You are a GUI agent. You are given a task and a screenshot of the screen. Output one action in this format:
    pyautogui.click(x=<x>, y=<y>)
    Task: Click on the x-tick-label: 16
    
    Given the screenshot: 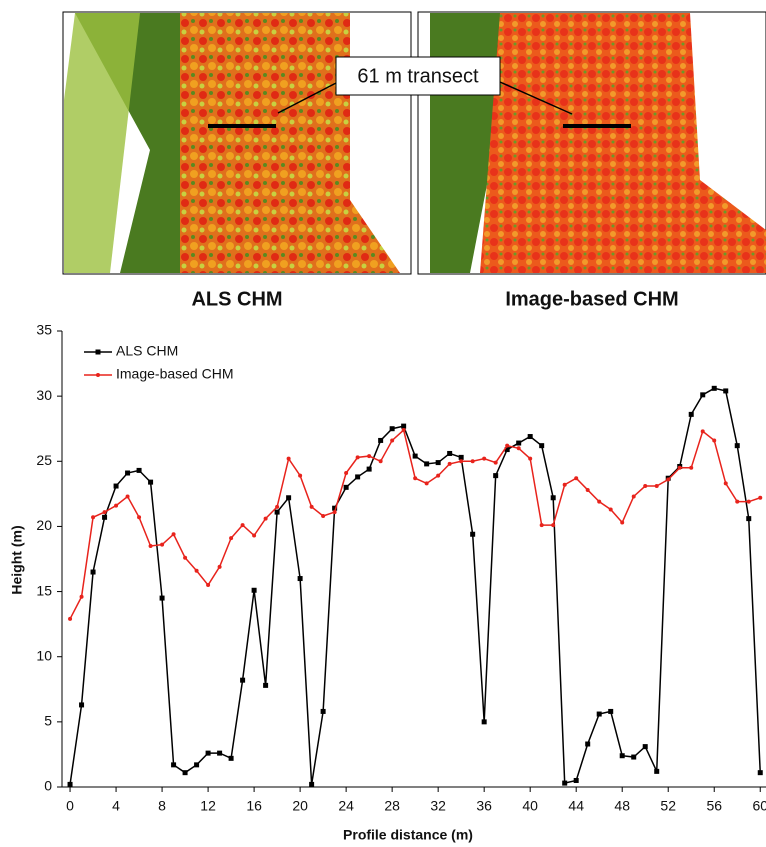 What is the action you would take?
    pyautogui.click(x=254, y=806)
    